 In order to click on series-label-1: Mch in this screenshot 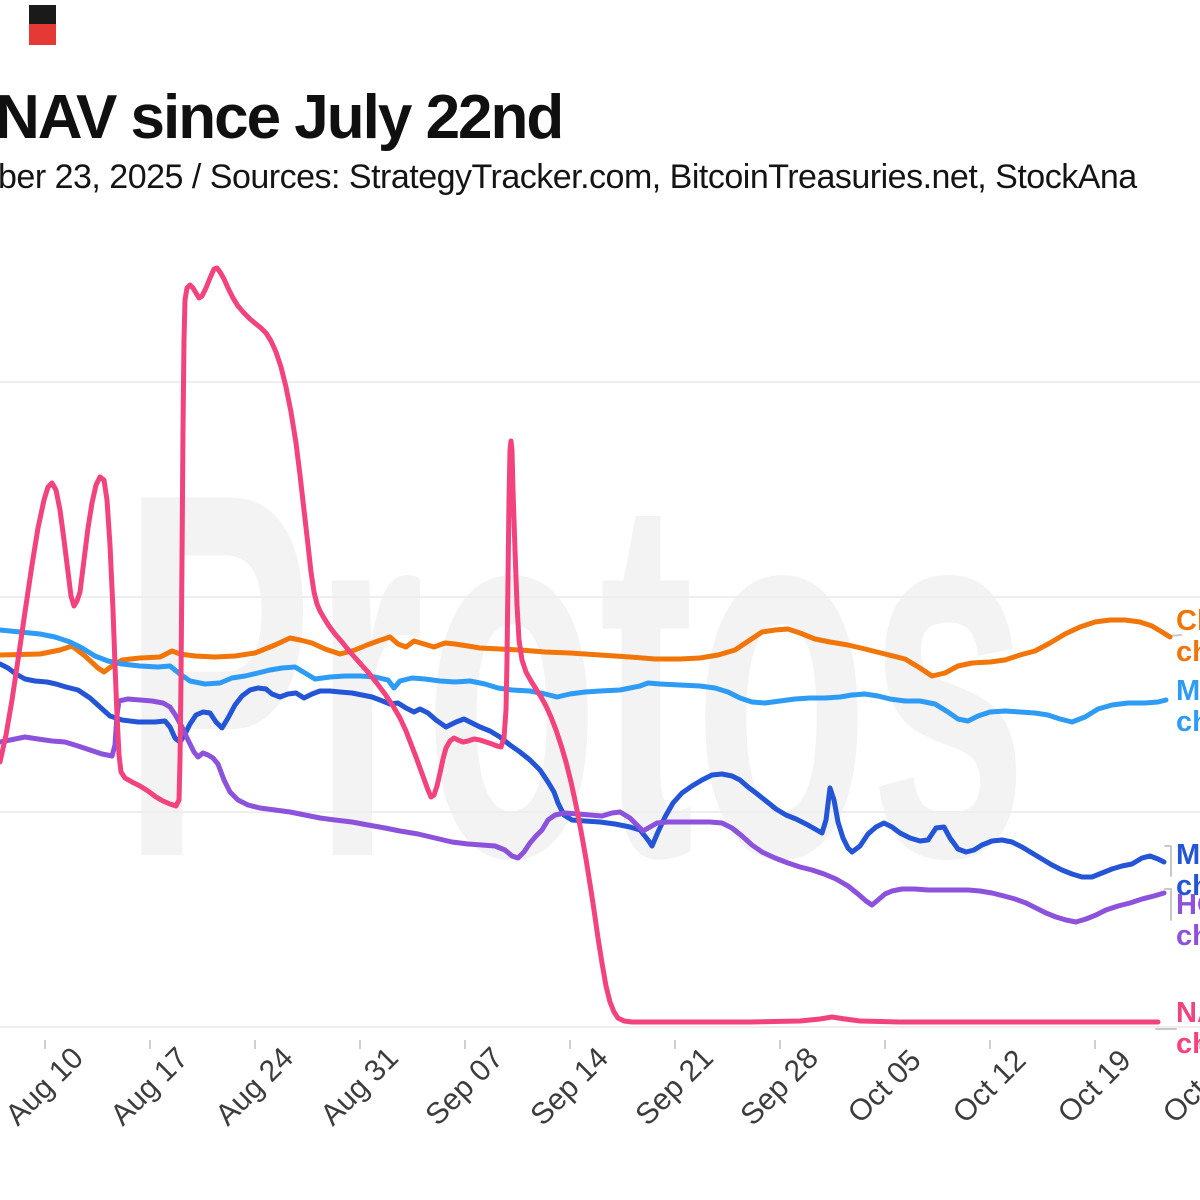, I will do `click(1188, 706)`.